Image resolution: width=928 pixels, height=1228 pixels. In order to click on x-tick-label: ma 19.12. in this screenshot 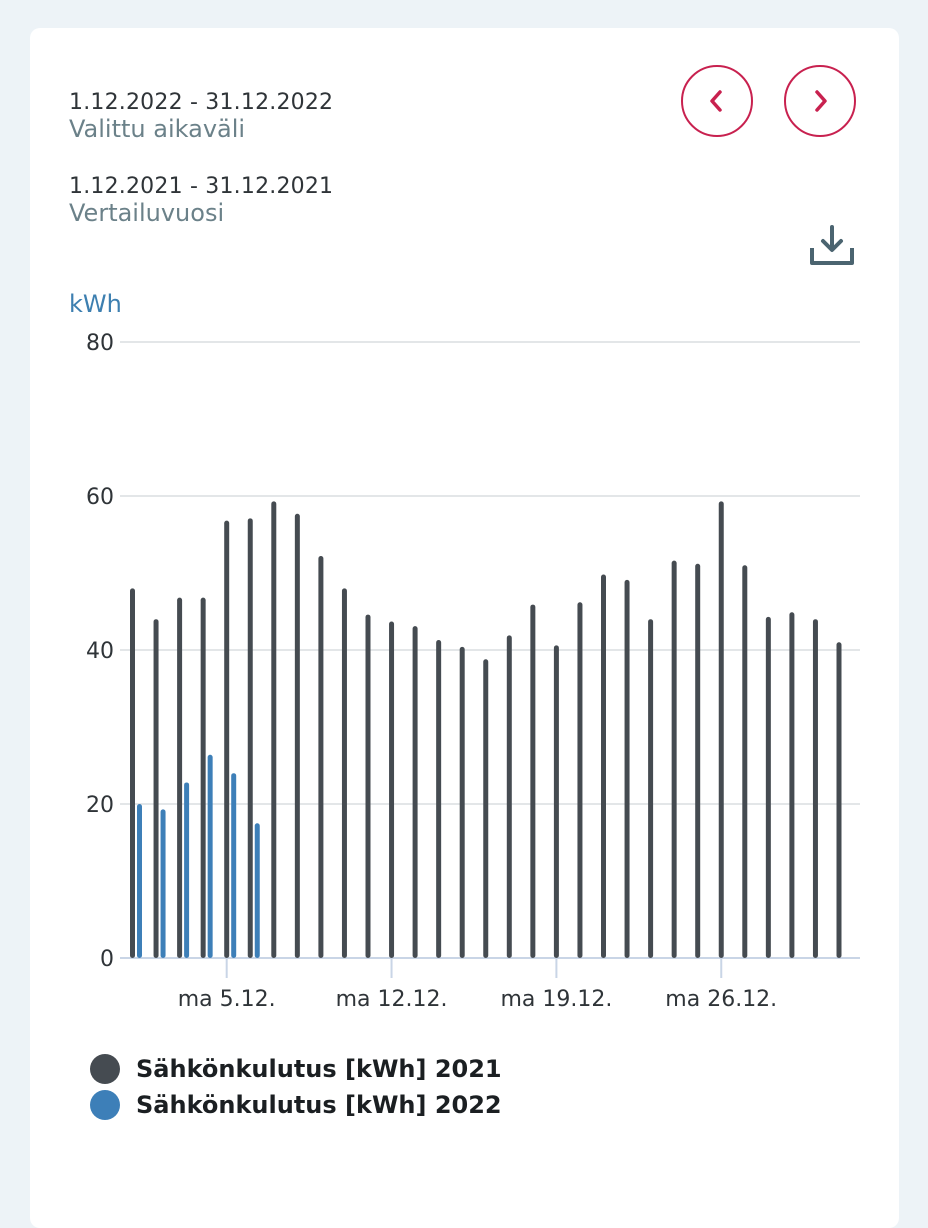, I will do `click(556, 999)`.